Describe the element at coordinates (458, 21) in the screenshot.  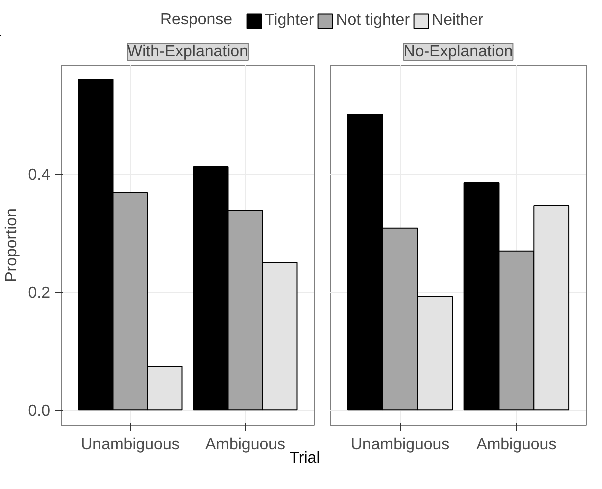
I see `legend-label: Neither` at that location.